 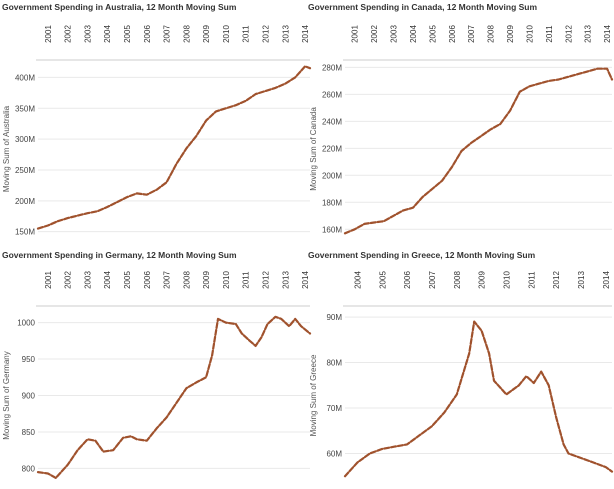 What do you see at coordinates (332, 202) in the screenshot?
I see `y-tick-label: 180M` at bounding box center [332, 202].